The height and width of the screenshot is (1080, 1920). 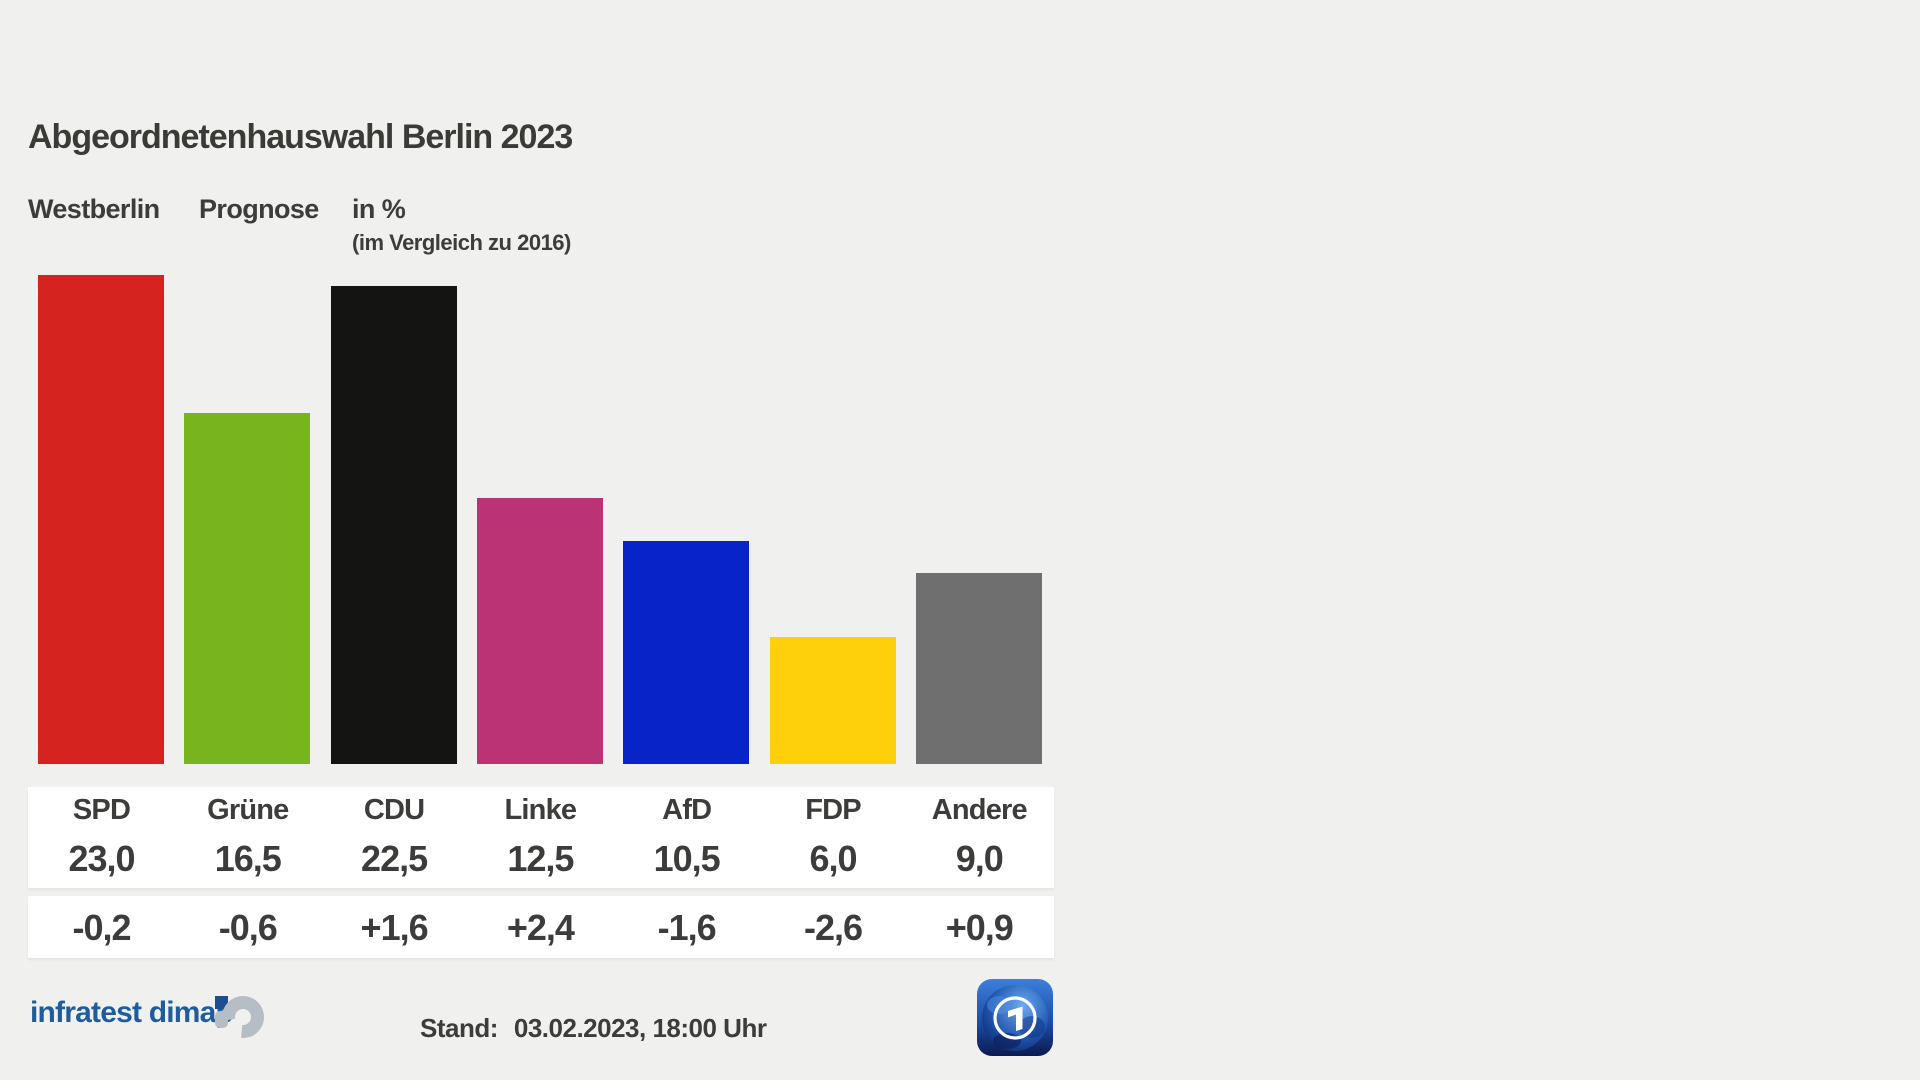 What do you see at coordinates (248, 858) in the screenshot?
I see `party-value-grne: 16,5` at bounding box center [248, 858].